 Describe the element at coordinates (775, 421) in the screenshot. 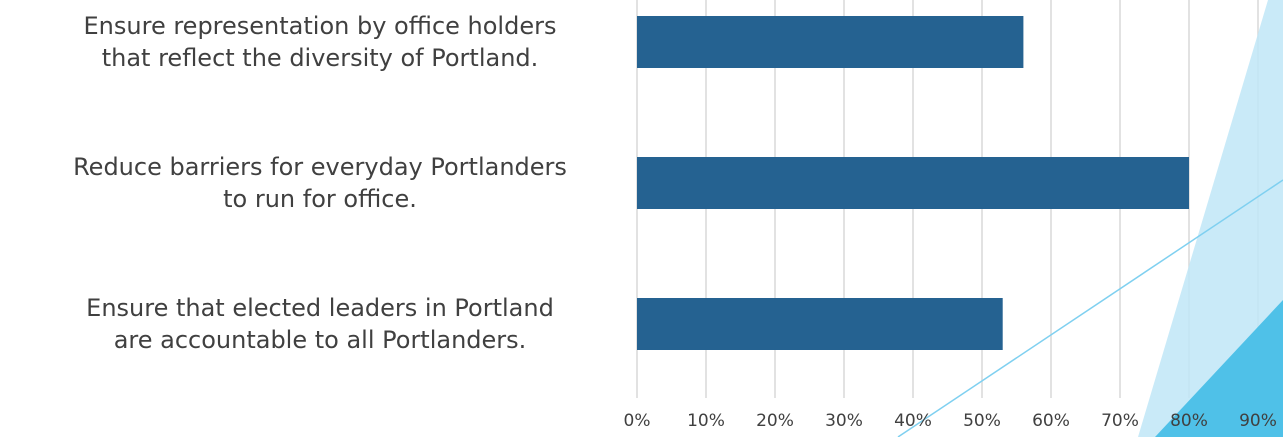

I see `x-tick-label: 20%` at that location.